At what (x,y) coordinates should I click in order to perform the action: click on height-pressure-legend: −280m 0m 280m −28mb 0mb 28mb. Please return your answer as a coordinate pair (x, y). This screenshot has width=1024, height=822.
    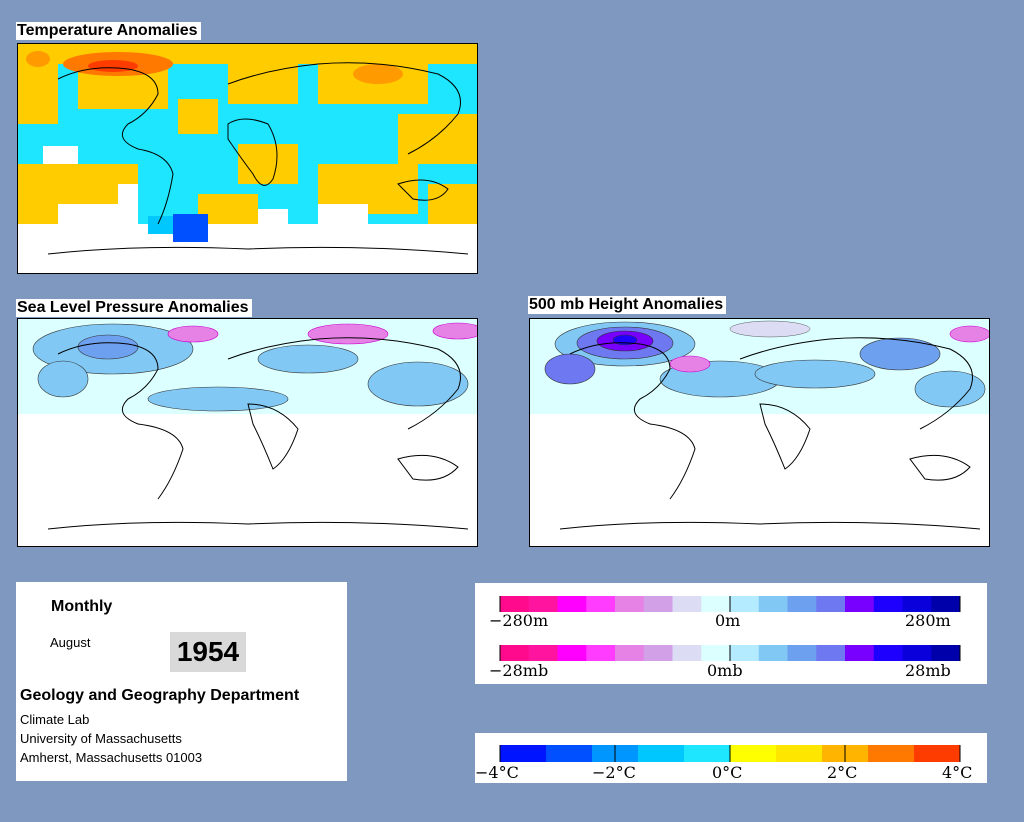
    Looking at the image, I should click on (731, 633).